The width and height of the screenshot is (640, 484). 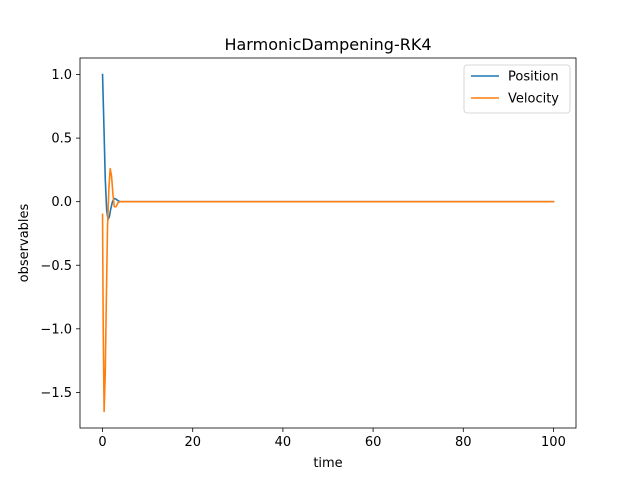 I want to click on legend: Position Velocity, so click(x=517, y=89).